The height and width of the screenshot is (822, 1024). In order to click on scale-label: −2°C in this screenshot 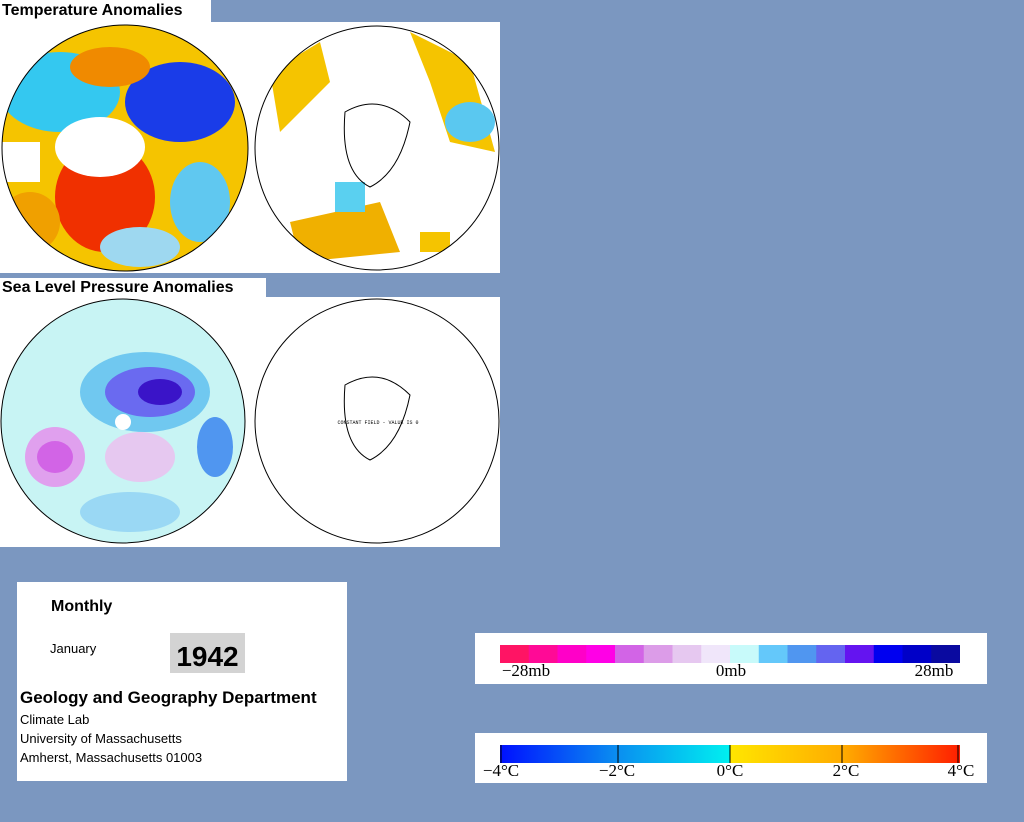, I will do `click(617, 770)`.